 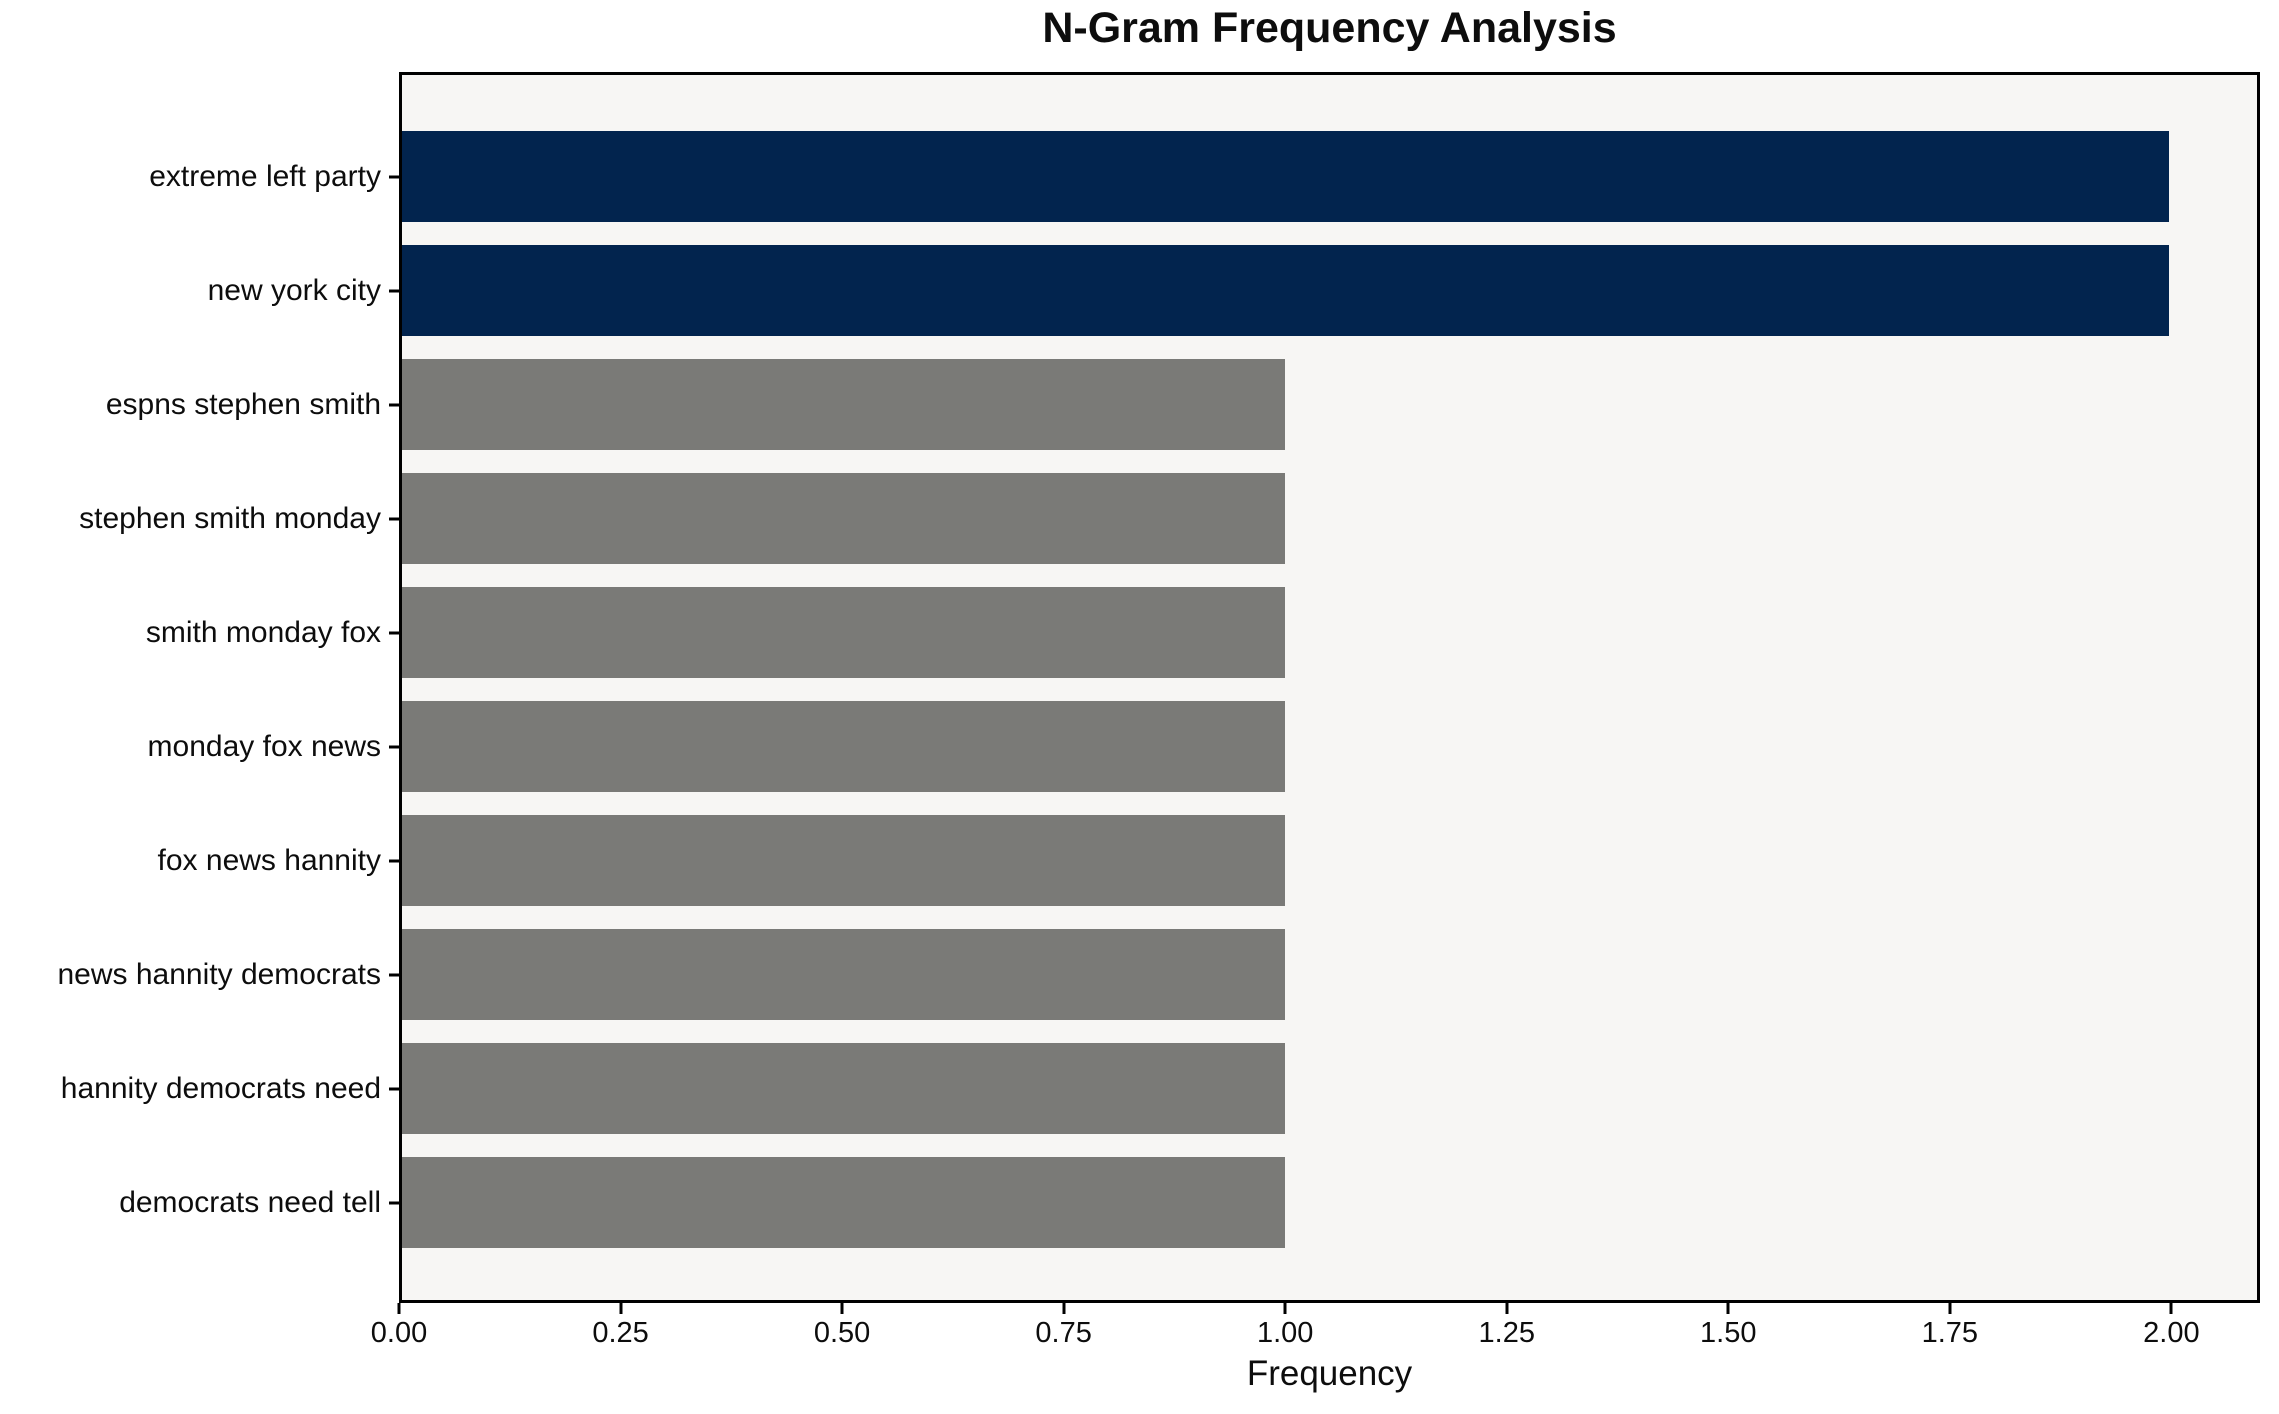 I want to click on x-tick-label: 1.50, so click(x=1728, y=1333).